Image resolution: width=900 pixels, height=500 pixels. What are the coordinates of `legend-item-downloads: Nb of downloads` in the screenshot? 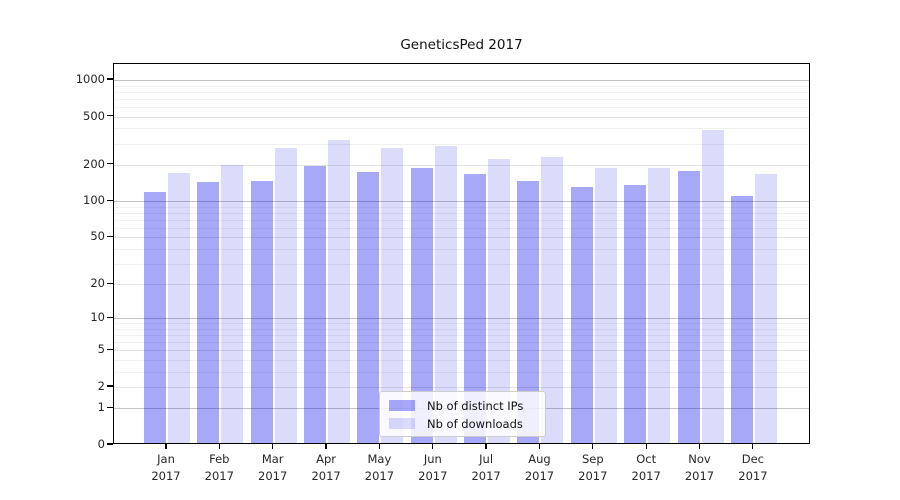 It's located at (463, 423).